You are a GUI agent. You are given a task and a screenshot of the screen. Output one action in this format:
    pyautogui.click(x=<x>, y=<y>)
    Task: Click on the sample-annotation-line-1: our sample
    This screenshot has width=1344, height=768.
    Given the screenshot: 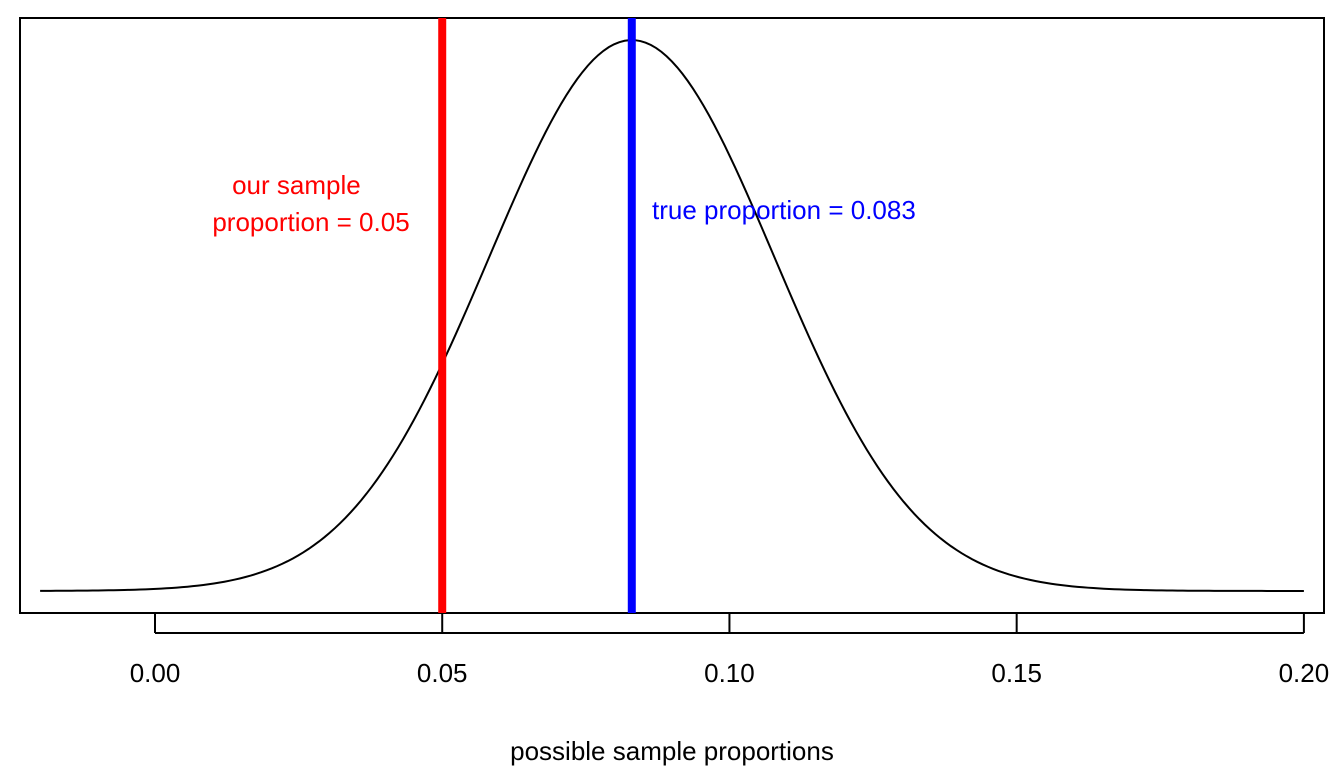 What is the action you would take?
    pyautogui.click(x=296, y=185)
    